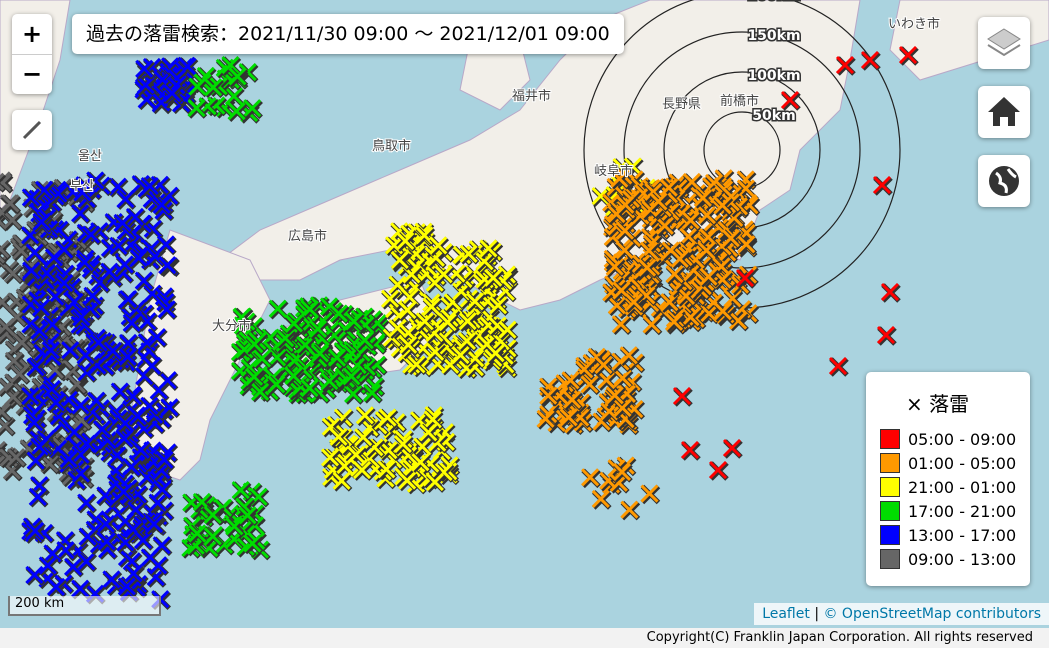 This screenshot has width=1049, height=648. What do you see at coordinates (962, 535) in the screenshot?
I see `legend-label: 13:00 - 17:00` at bounding box center [962, 535].